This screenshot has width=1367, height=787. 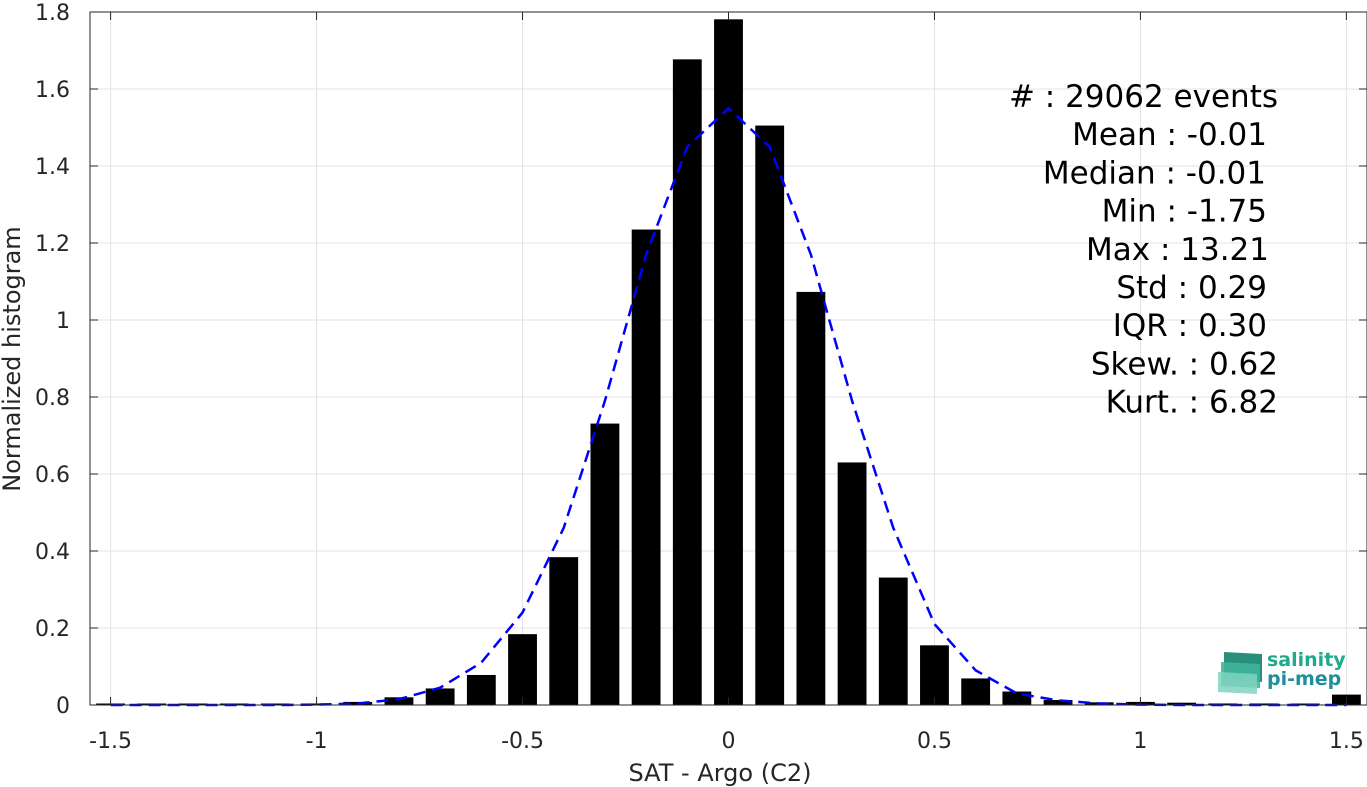 What do you see at coordinates (52, 398) in the screenshot?
I see `y-tick-label: 0.8` at bounding box center [52, 398].